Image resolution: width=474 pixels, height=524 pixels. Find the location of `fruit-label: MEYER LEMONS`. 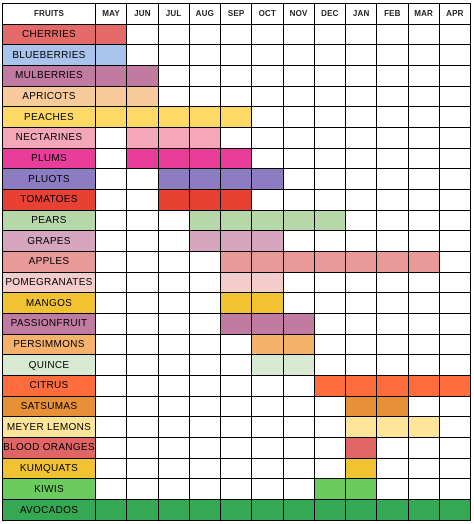

fruit-label: MEYER LEMONS is located at coordinates (49, 427).